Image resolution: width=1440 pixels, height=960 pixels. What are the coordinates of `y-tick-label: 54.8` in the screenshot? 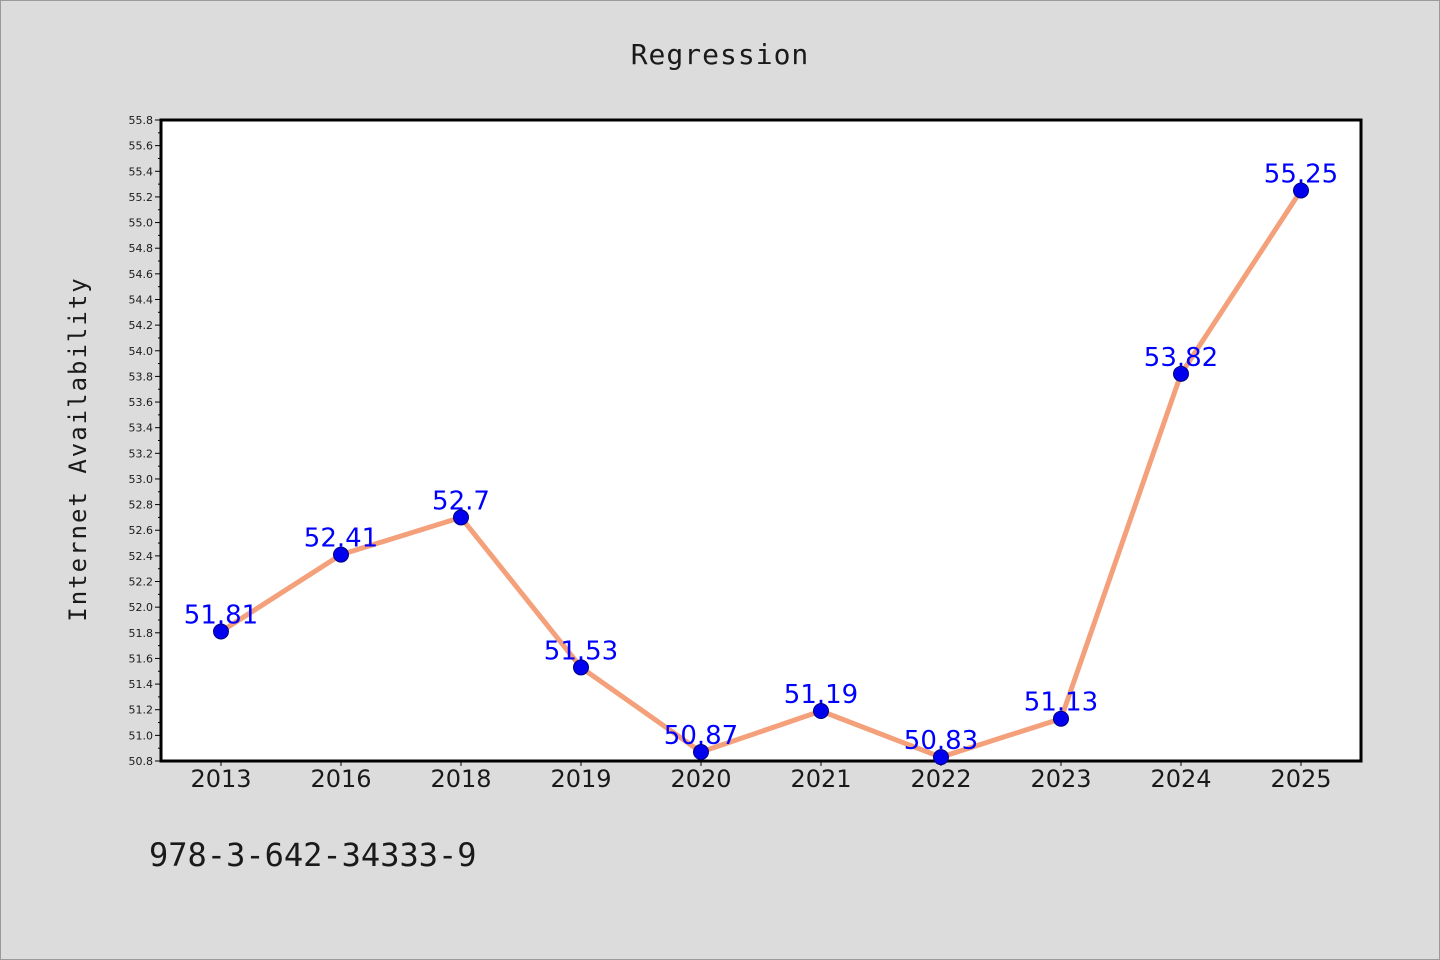 It's located at (141, 248).